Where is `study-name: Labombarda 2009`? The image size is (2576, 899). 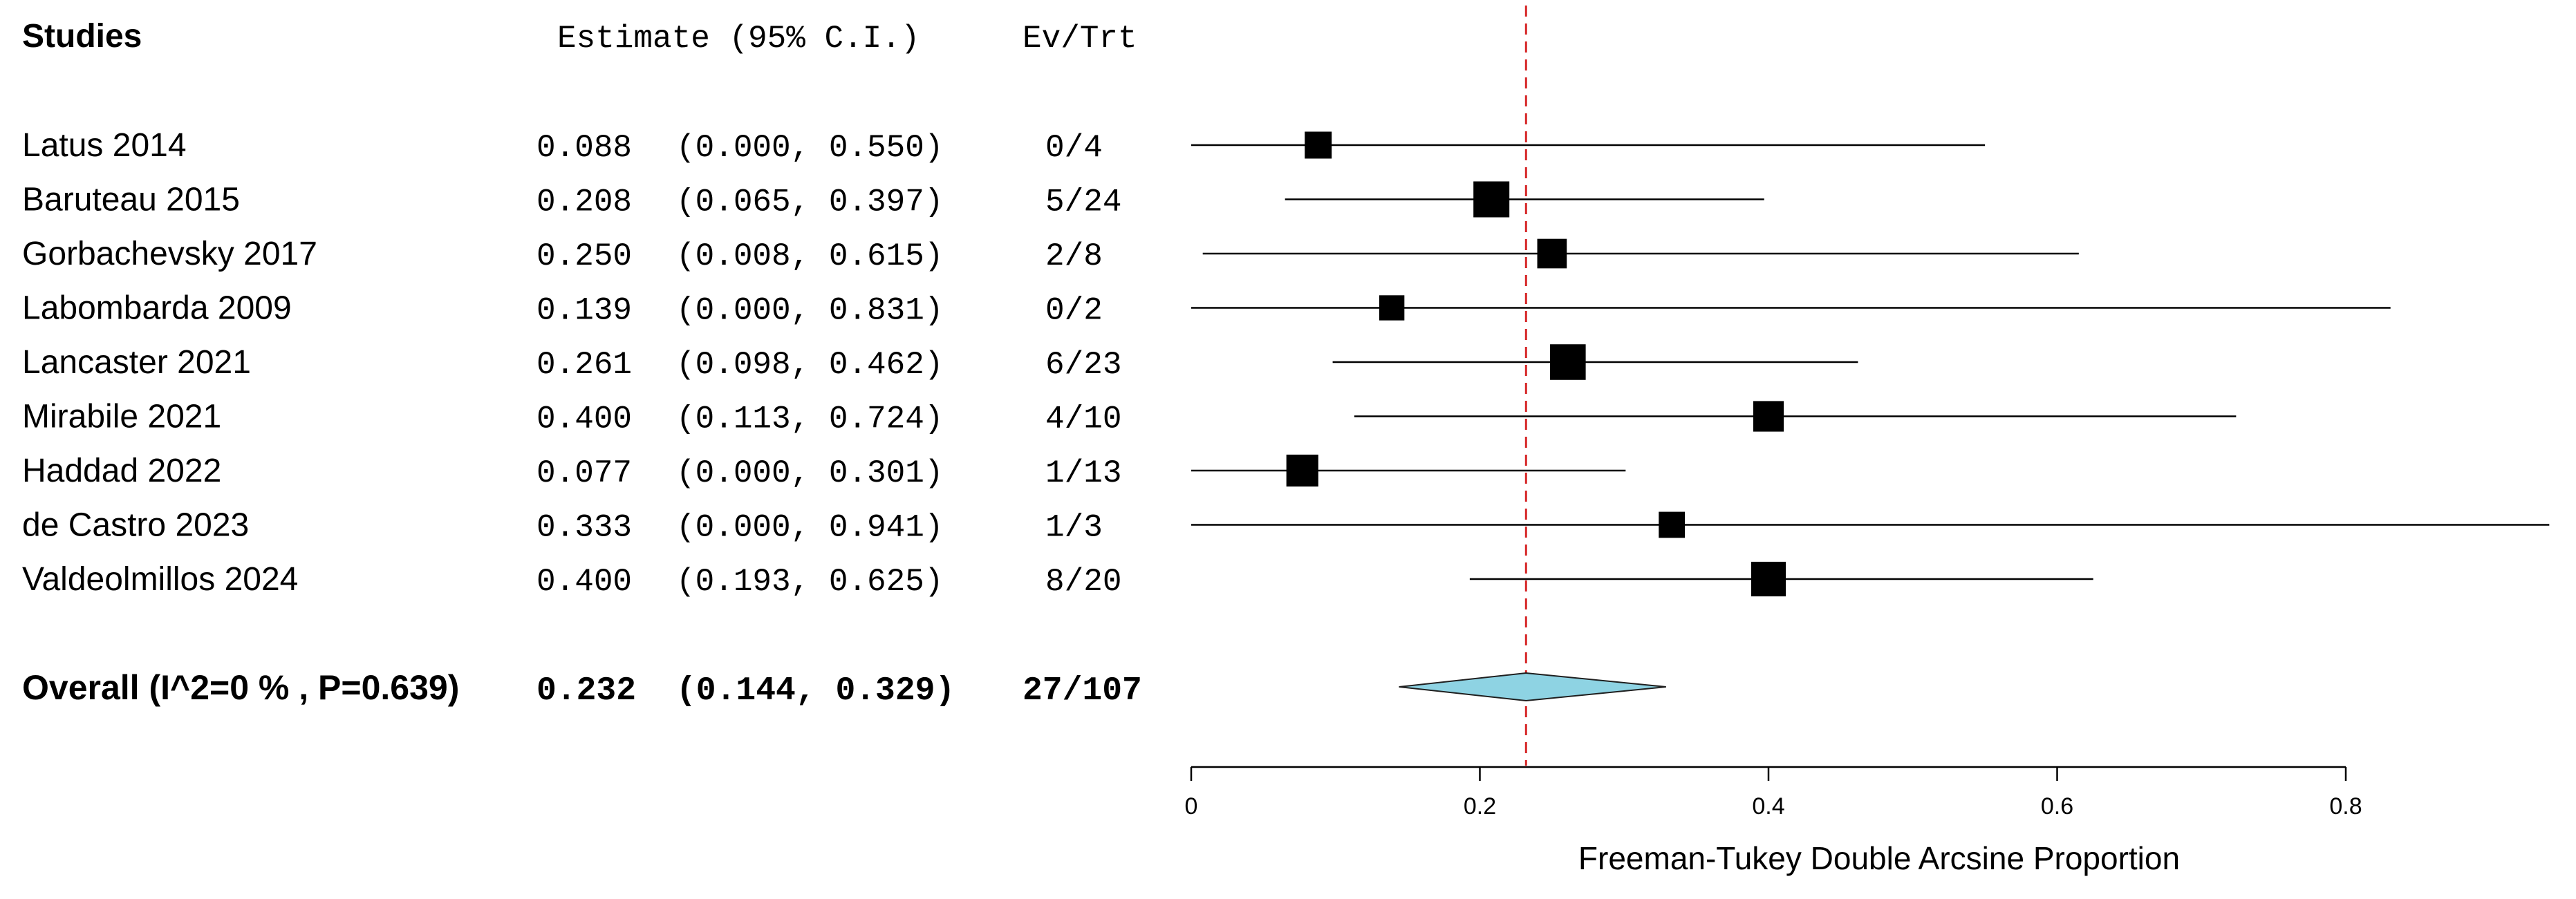
study-name: Labombarda 2009 is located at coordinates (157, 308).